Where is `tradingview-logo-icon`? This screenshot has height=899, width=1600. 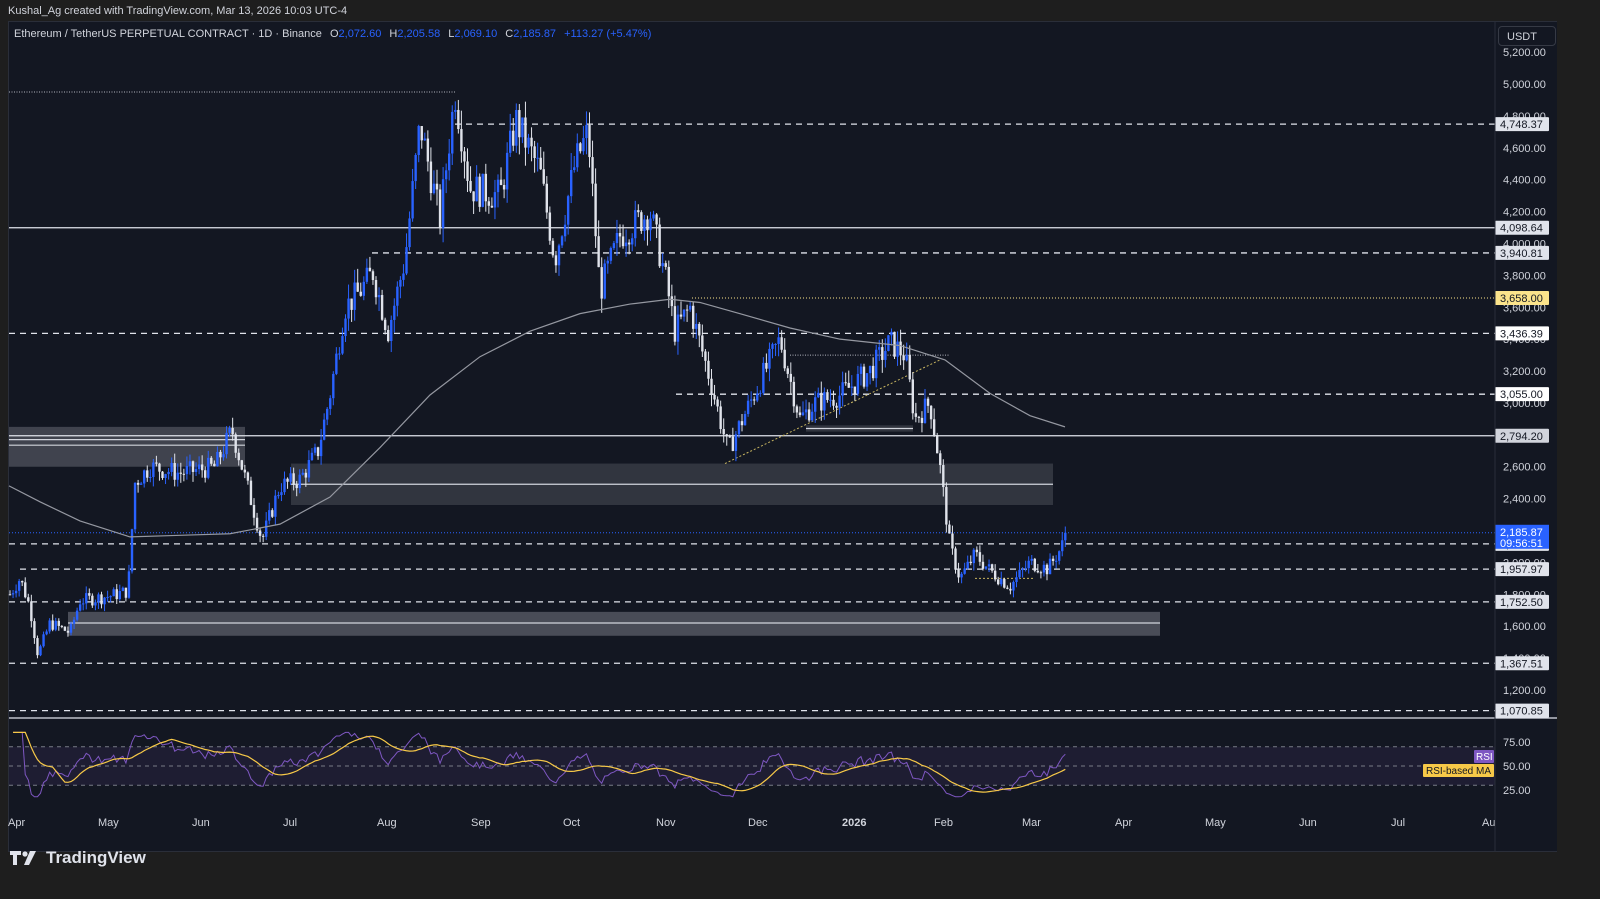
tradingview-logo-icon is located at coordinates (23, 858).